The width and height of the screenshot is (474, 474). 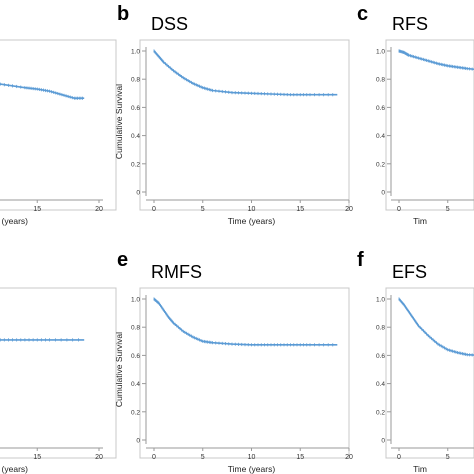 I want to click on panel-letter: b, so click(x=123, y=14).